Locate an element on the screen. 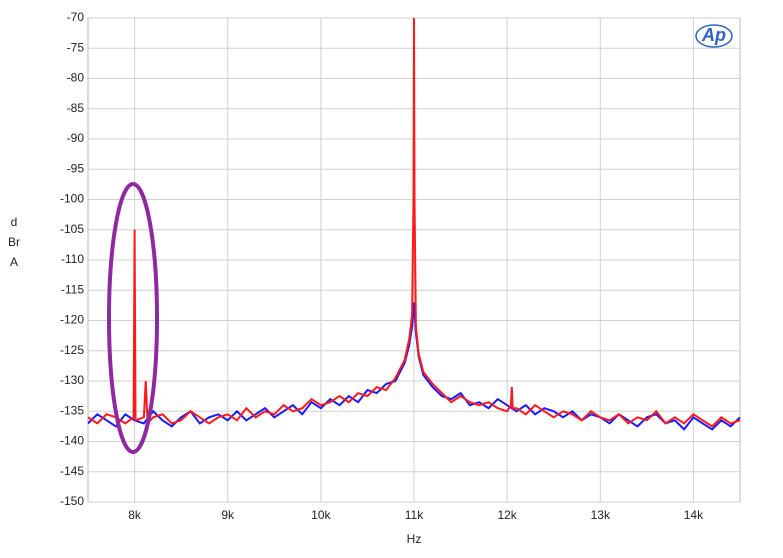 The height and width of the screenshot is (558, 783). y-tick-label: -145 is located at coordinates (72, 471).